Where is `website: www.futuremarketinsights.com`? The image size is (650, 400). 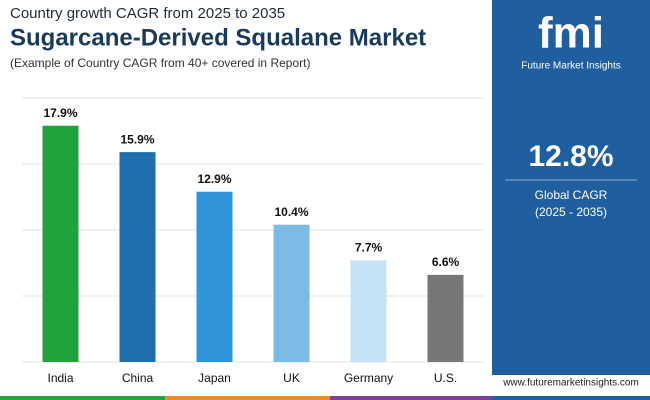 website: www.futuremarketinsights.com is located at coordinates (570, 383).